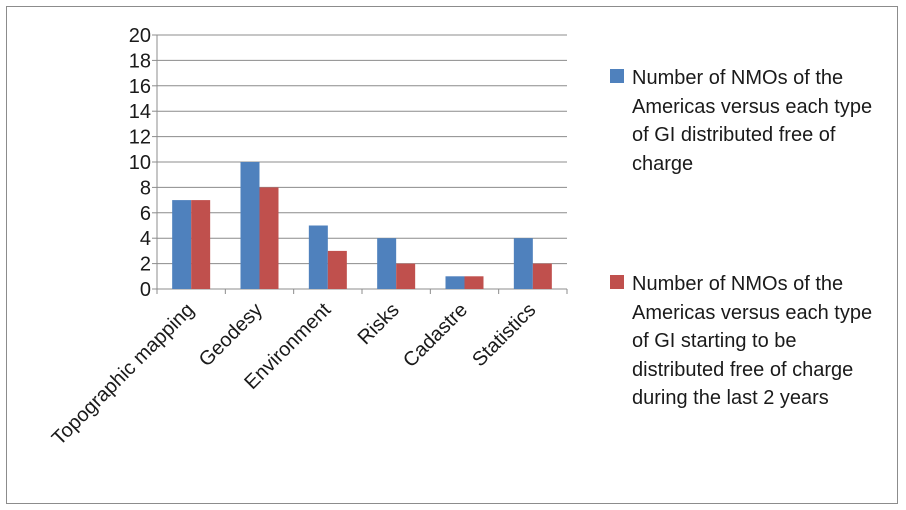 Image resolution: width=906 pixels, height=510 pixels. I want to click on y-tick-label: 0, so click(145, 290).